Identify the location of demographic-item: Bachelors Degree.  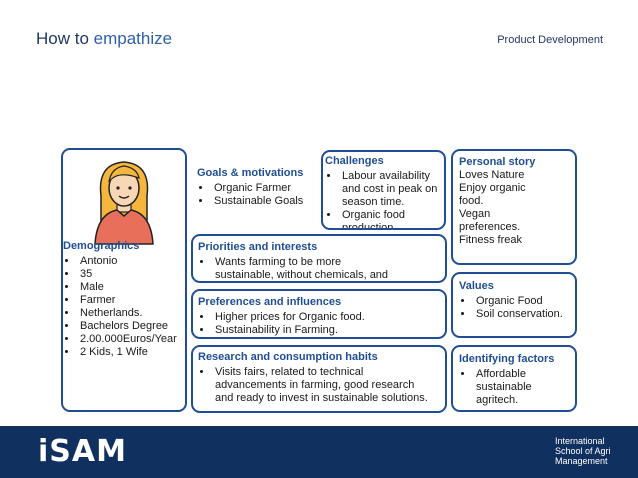
(132, 326).